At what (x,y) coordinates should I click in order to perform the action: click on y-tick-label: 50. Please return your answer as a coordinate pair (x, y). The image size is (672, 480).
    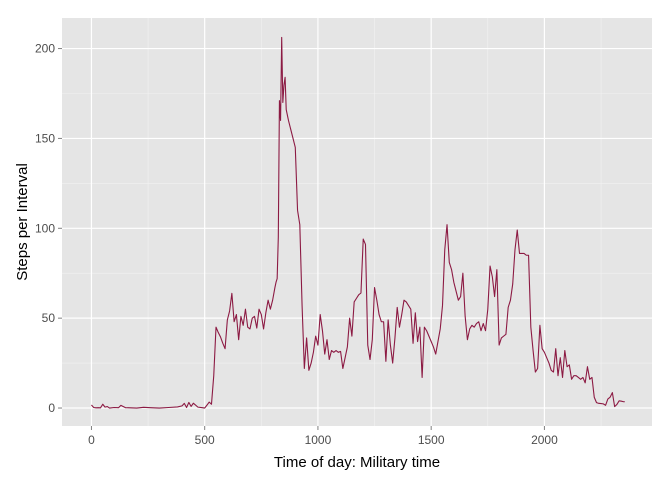
    Looking at the image, I should click on (49, 318).